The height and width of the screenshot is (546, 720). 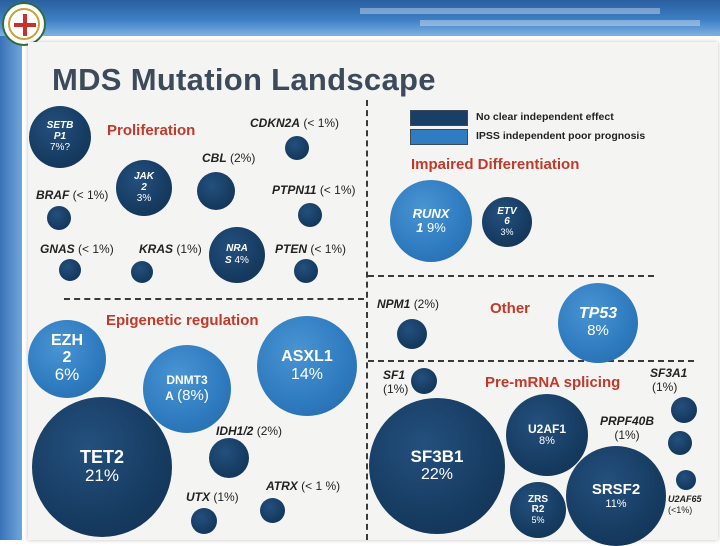 I want to click on gene-circle-gnas, so click(x=70, y=270).